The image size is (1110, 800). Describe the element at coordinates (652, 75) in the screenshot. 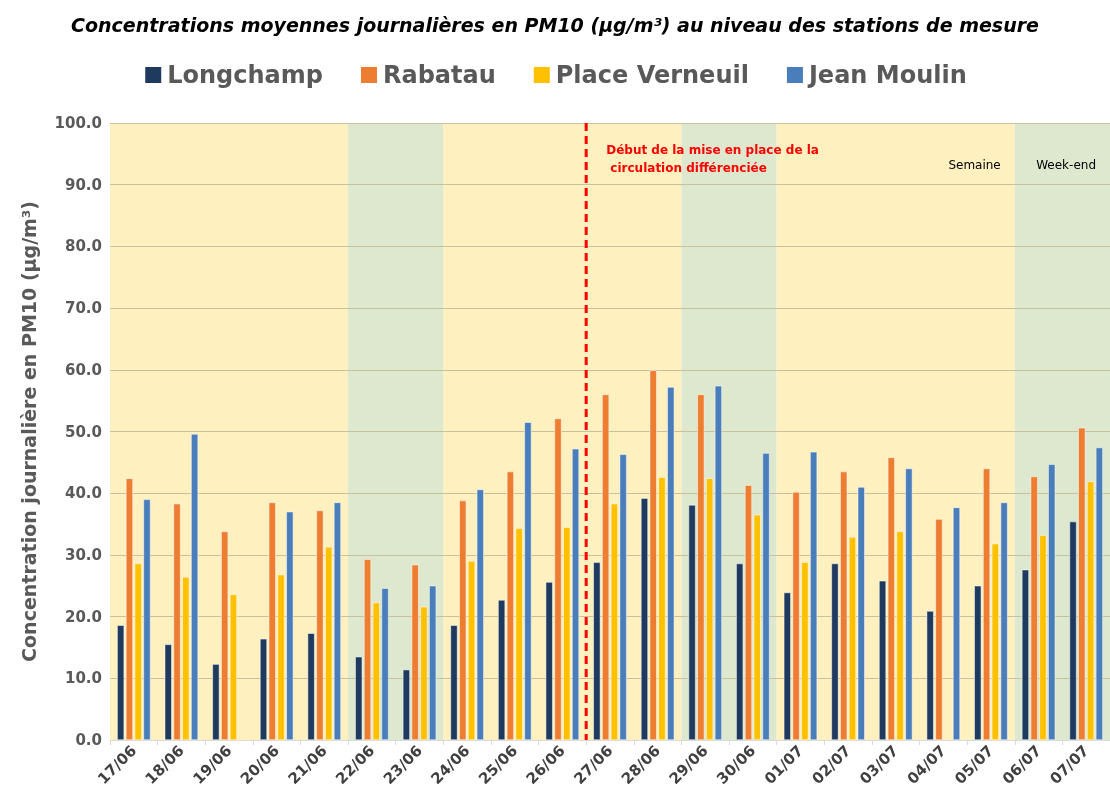

I see `legend-label: Place Verneuil` at that location.